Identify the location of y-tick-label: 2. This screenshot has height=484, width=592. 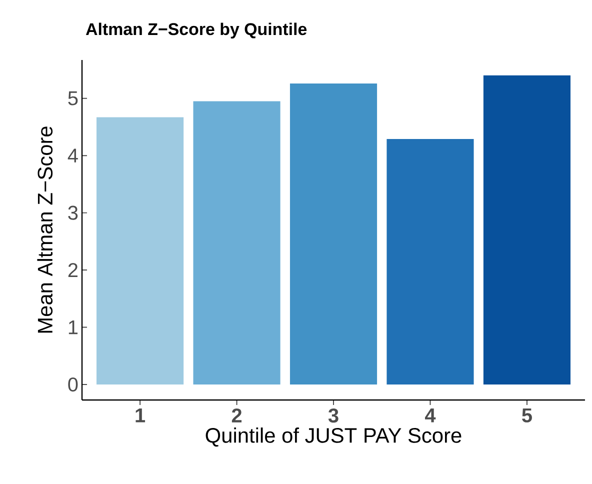
(73, 270).